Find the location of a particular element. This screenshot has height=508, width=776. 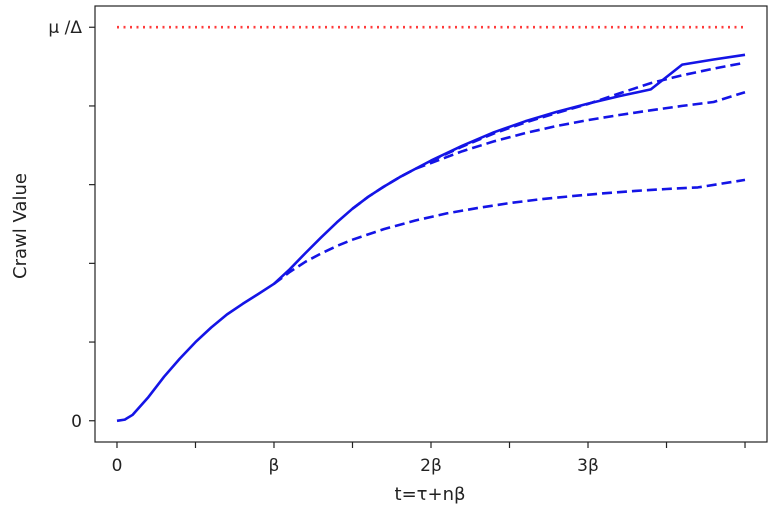

y-axis-ticks: 0 μ /Δ is located at coordinates (71, 225).